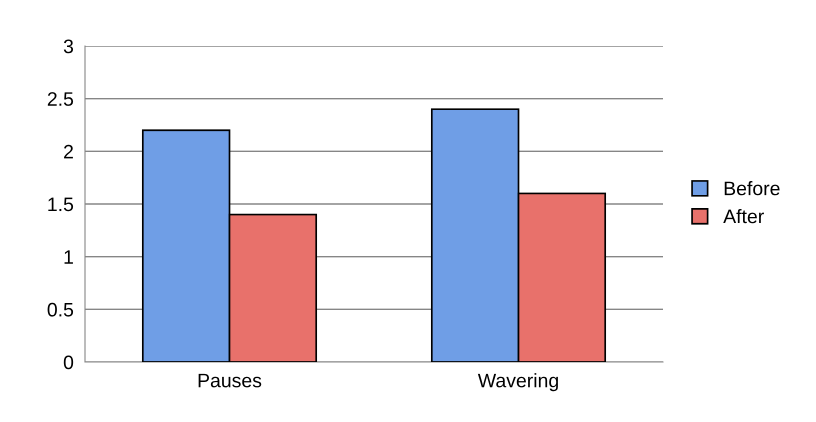 This screenshot has height=422, width=816. What do you see at coordinates (68, 151) in the screenshot?
I see `y-tick-label: 2` at bounding box center [68, 151].